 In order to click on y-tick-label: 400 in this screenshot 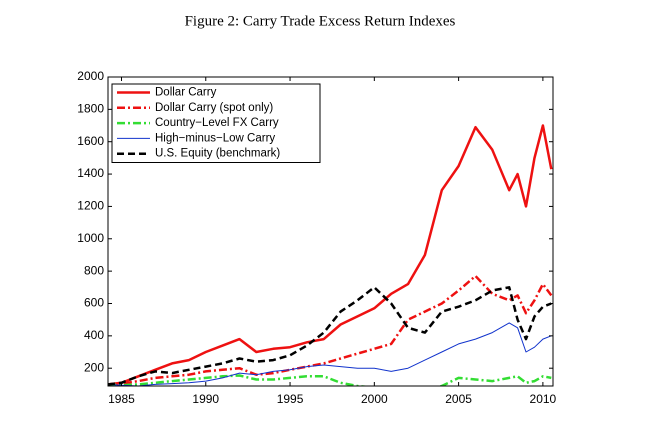, I will do `click(94, 335)`.